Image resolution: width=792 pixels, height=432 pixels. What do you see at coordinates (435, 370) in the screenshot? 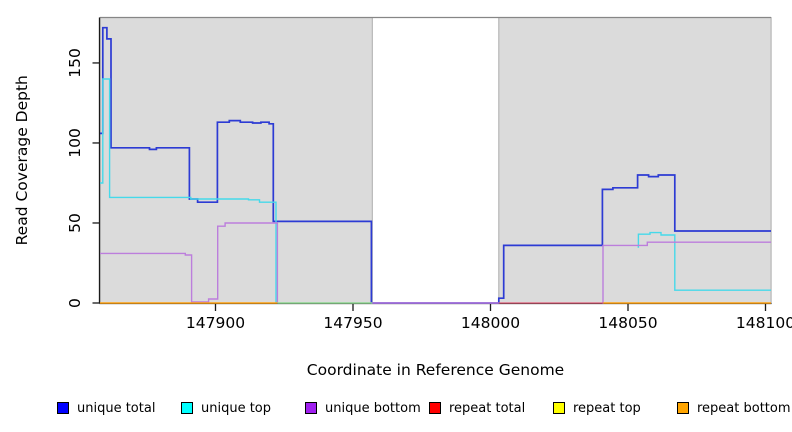
I see `x-axis-title: Coordinate in Reference Genome` at bounding box center [435, 370].